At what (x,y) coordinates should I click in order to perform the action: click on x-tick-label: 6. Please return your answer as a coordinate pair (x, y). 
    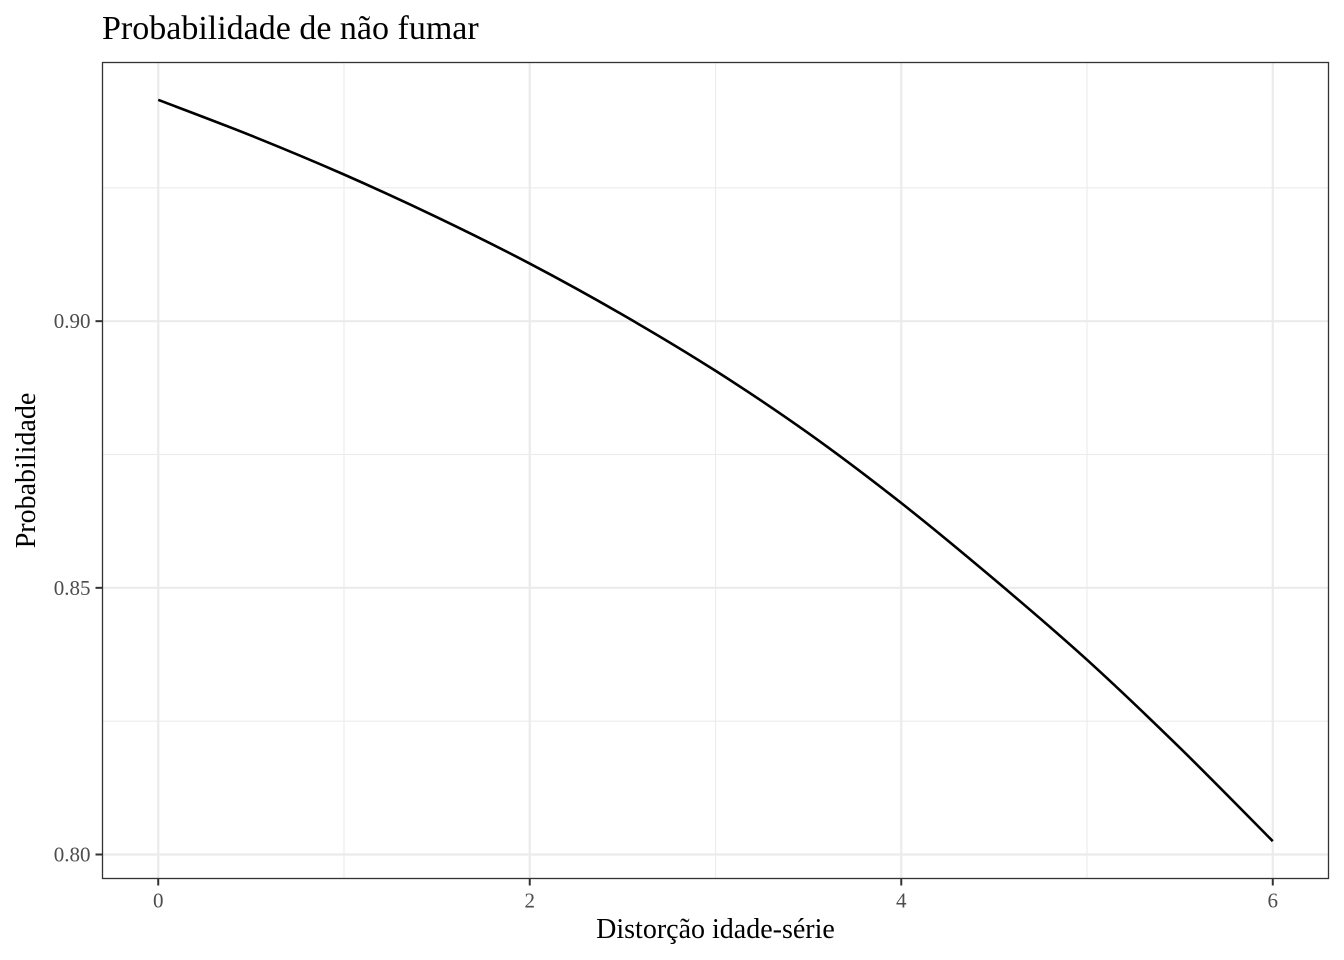
    Looking at the image, I should click on (1273, 901).